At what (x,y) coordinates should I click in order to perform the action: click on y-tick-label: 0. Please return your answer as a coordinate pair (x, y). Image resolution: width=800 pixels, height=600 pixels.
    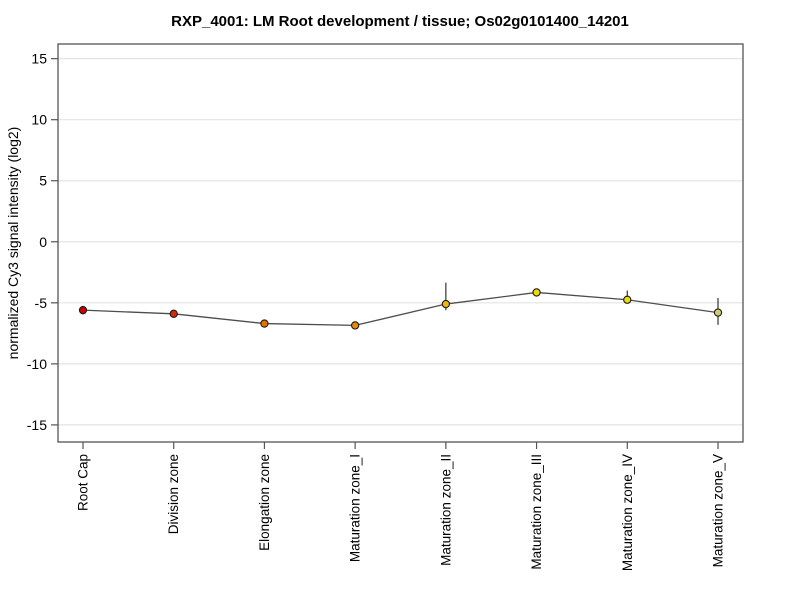
    Looking at the image, I should click on (43, 242).